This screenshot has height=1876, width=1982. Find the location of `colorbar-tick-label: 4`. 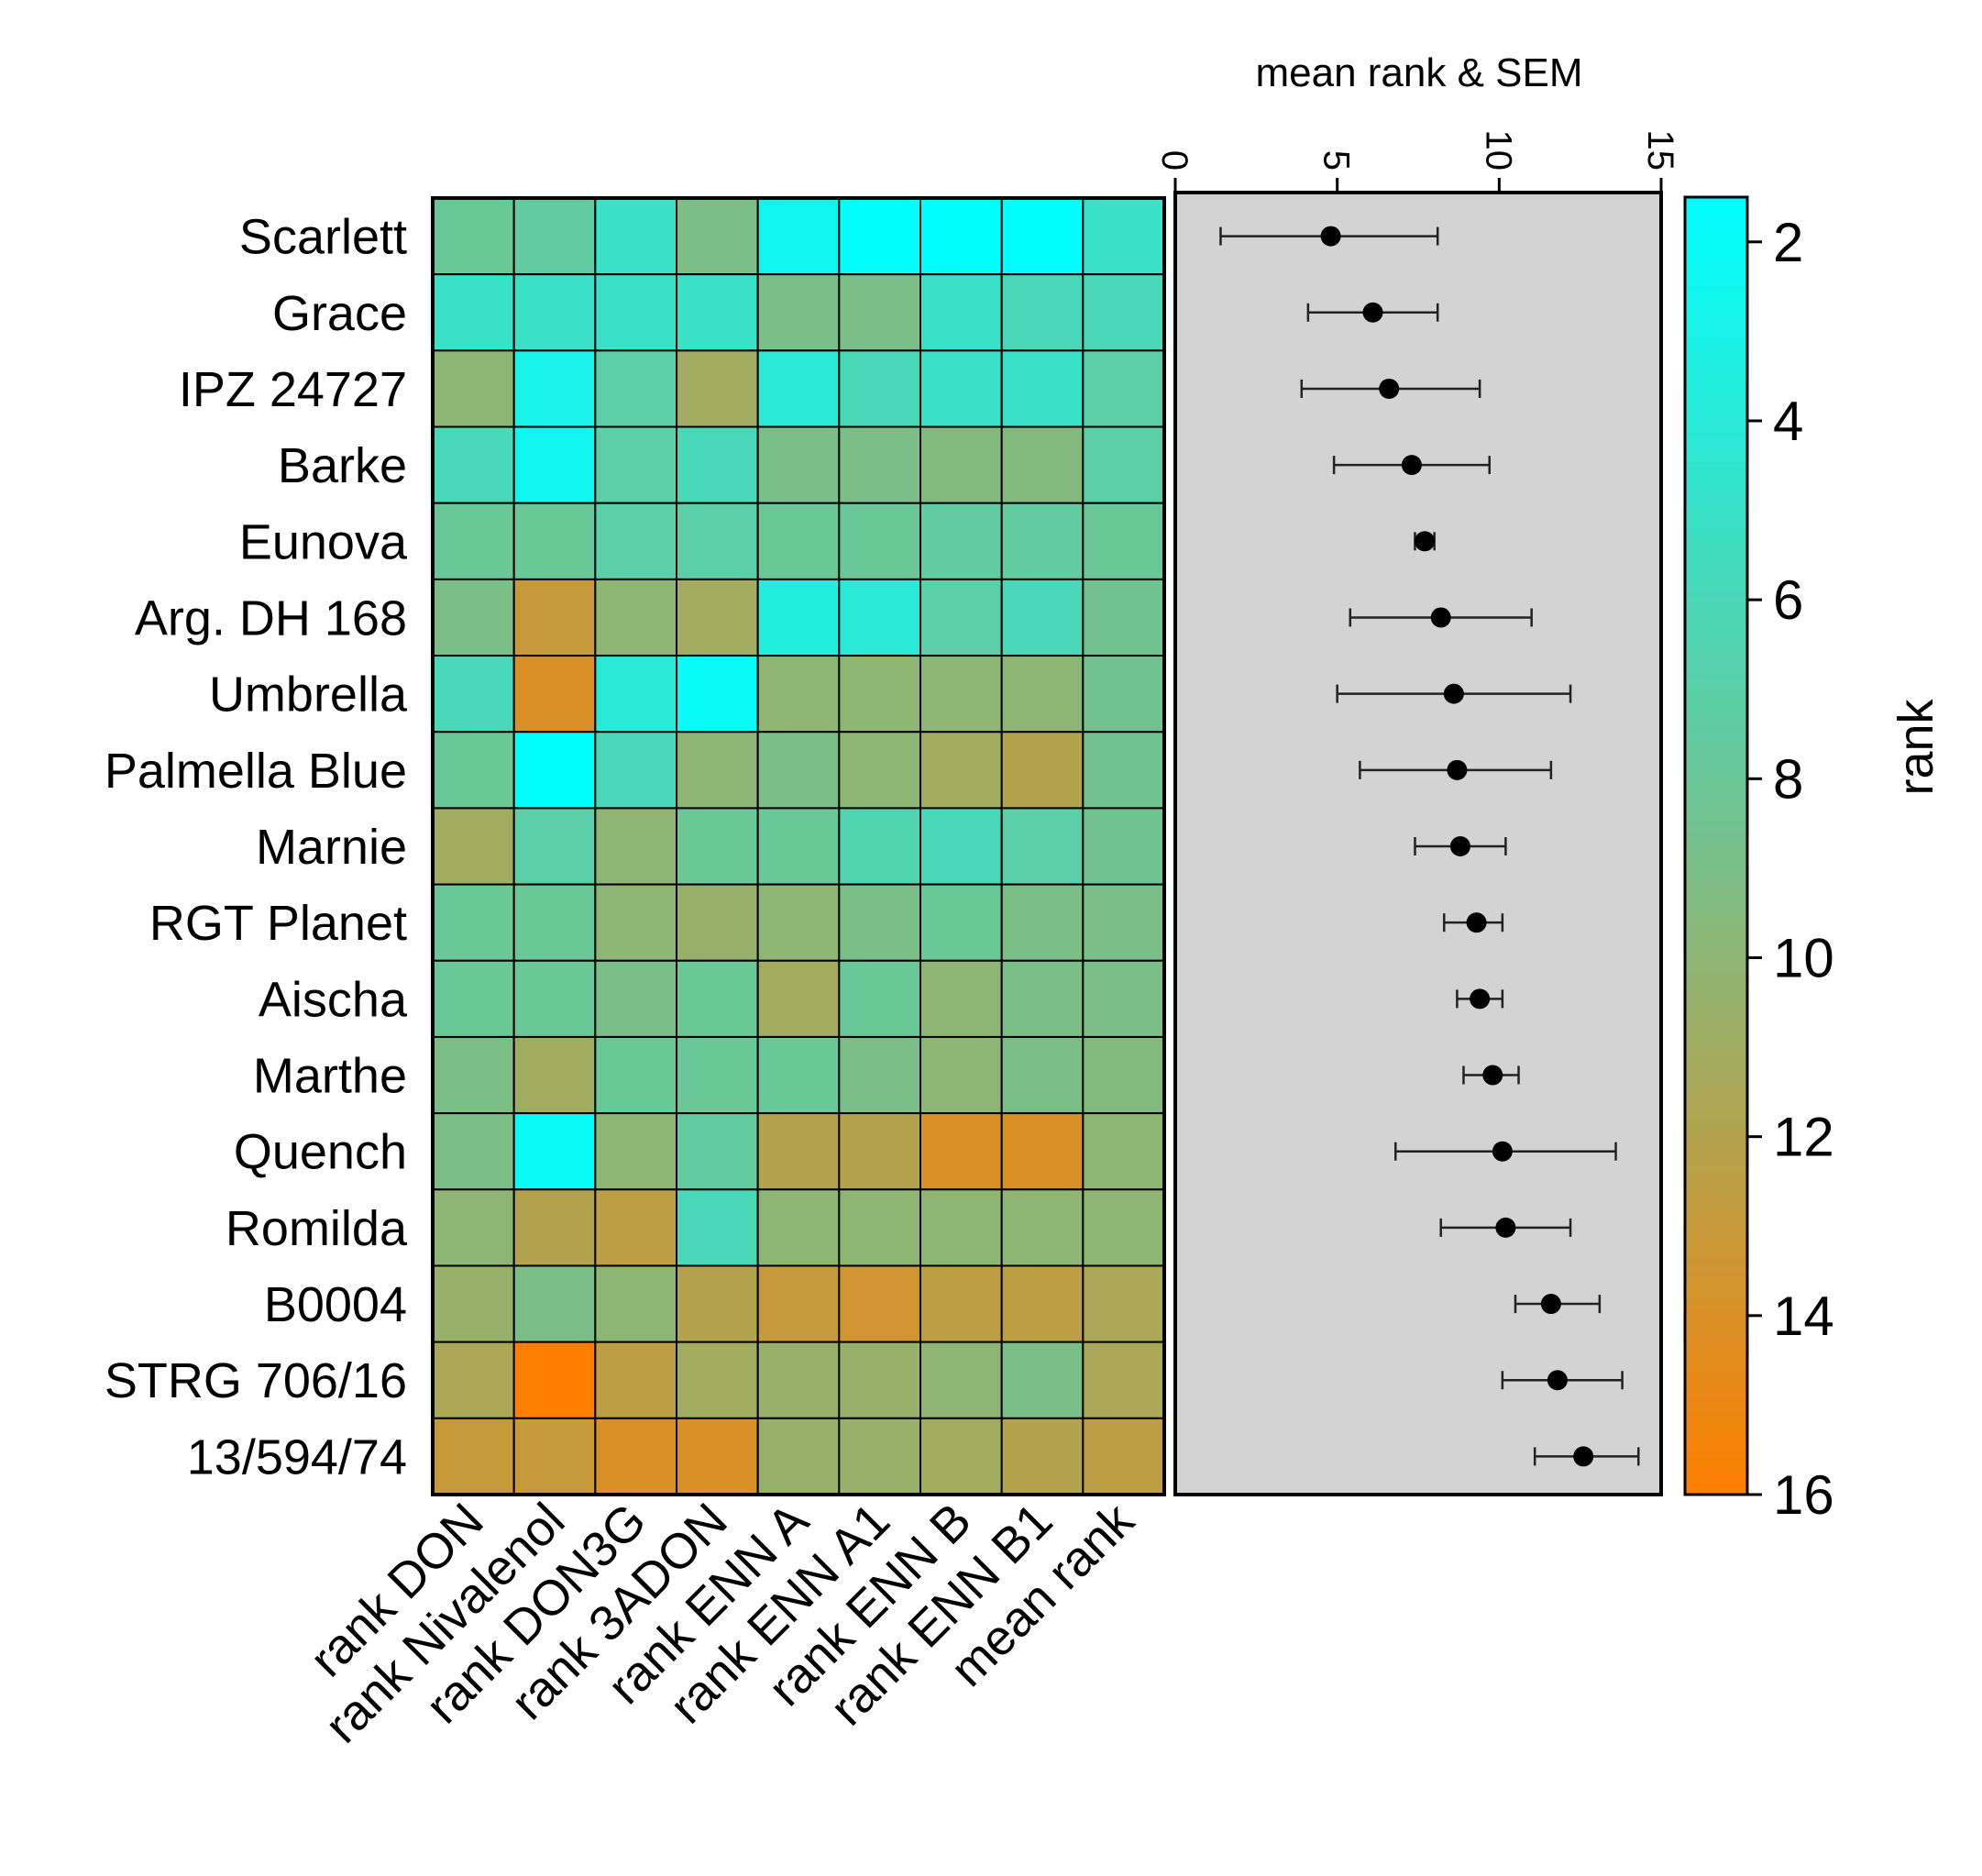

colorbar-tick-label: 4 is located at coordinates (1788, 421).